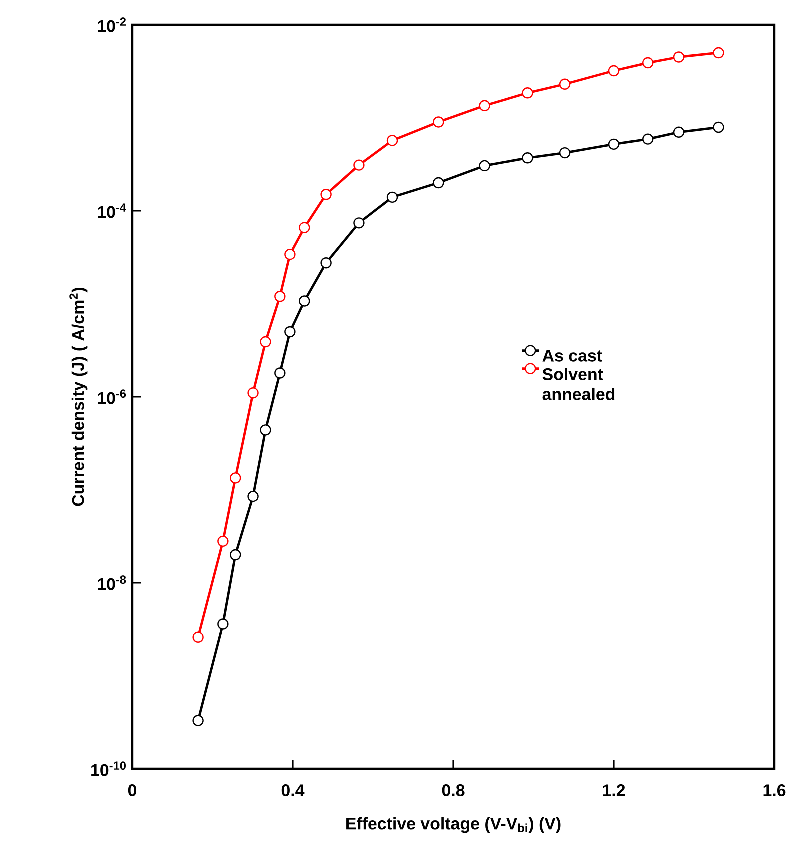  I want to click on x-tick-label: 0.4, so click(293, 790).